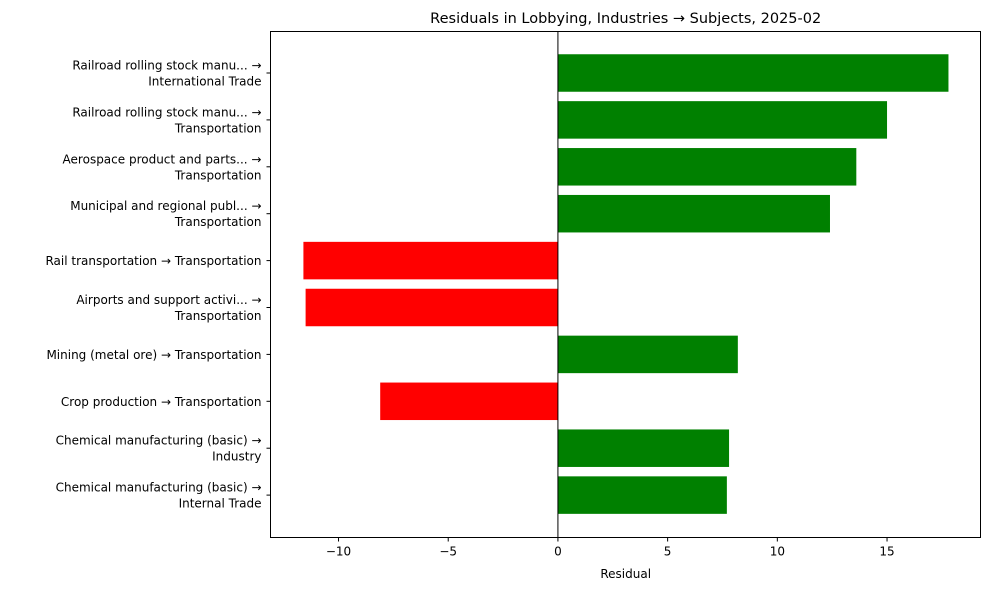 The height and width of the screenshot is (594, 990). Describe the element at coordinates (448, 552) in the screenshot. I see `x-tick-label: −5` at that location.